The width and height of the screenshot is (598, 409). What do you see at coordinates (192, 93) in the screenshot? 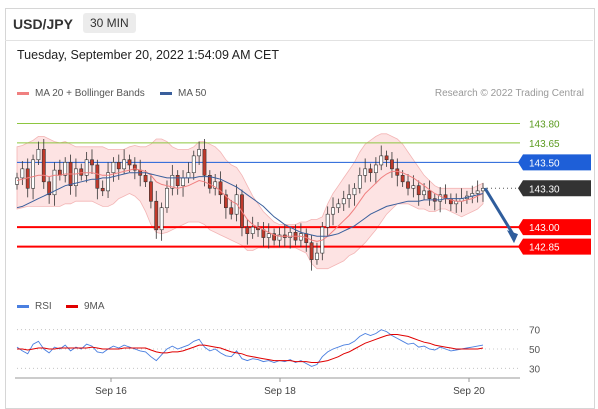
I see `legend-ma50-label: MA 50` at bounding box center [192, 93].